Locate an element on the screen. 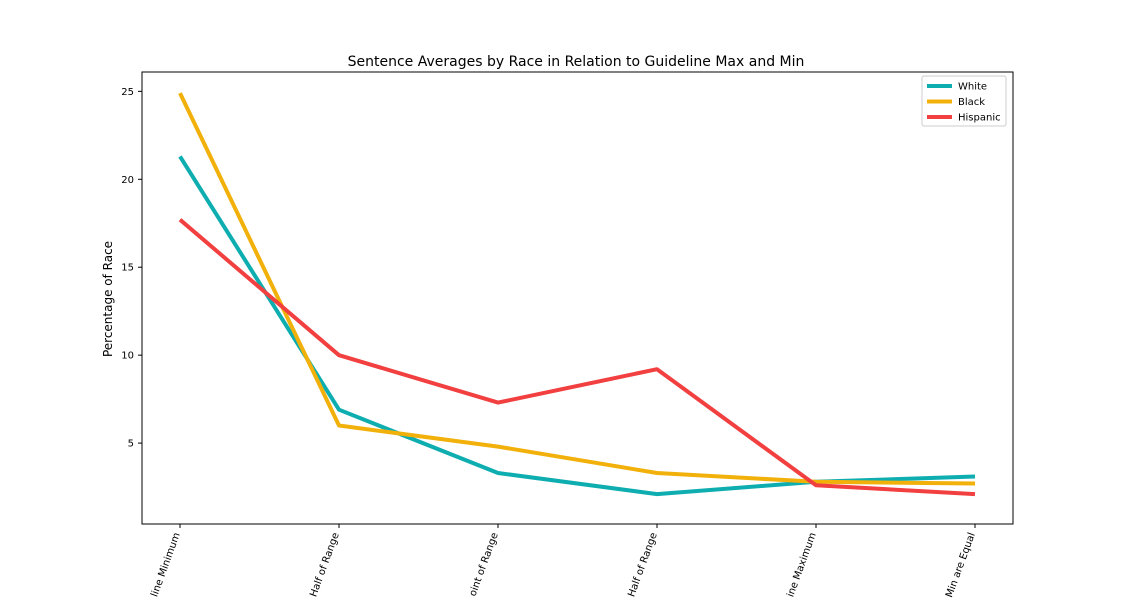 The height and width of the screenshot is (600, 1125). legend-label-hispanic: Hispanic is located at coordinates (979, 118).